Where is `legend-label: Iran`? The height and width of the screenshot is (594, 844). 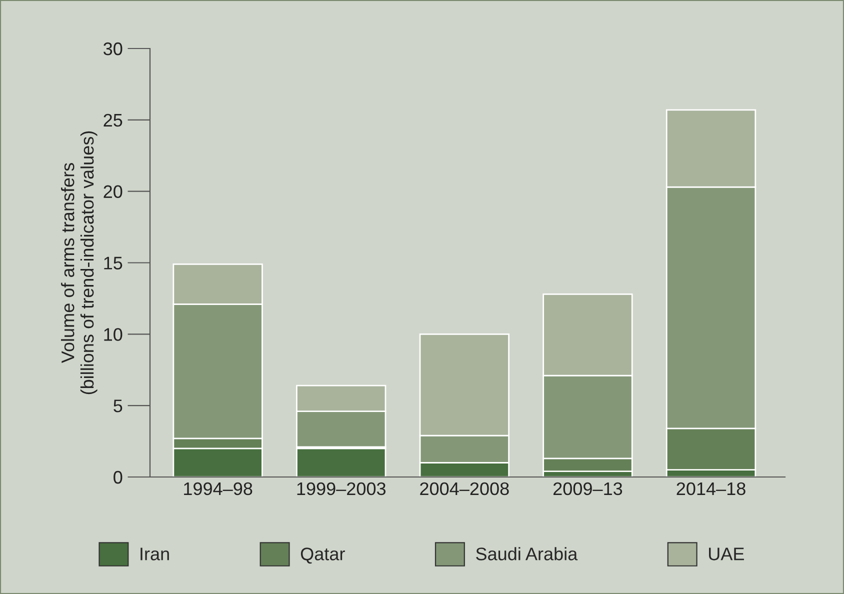 legend-label: Iran is located at coordinates (154, 554).